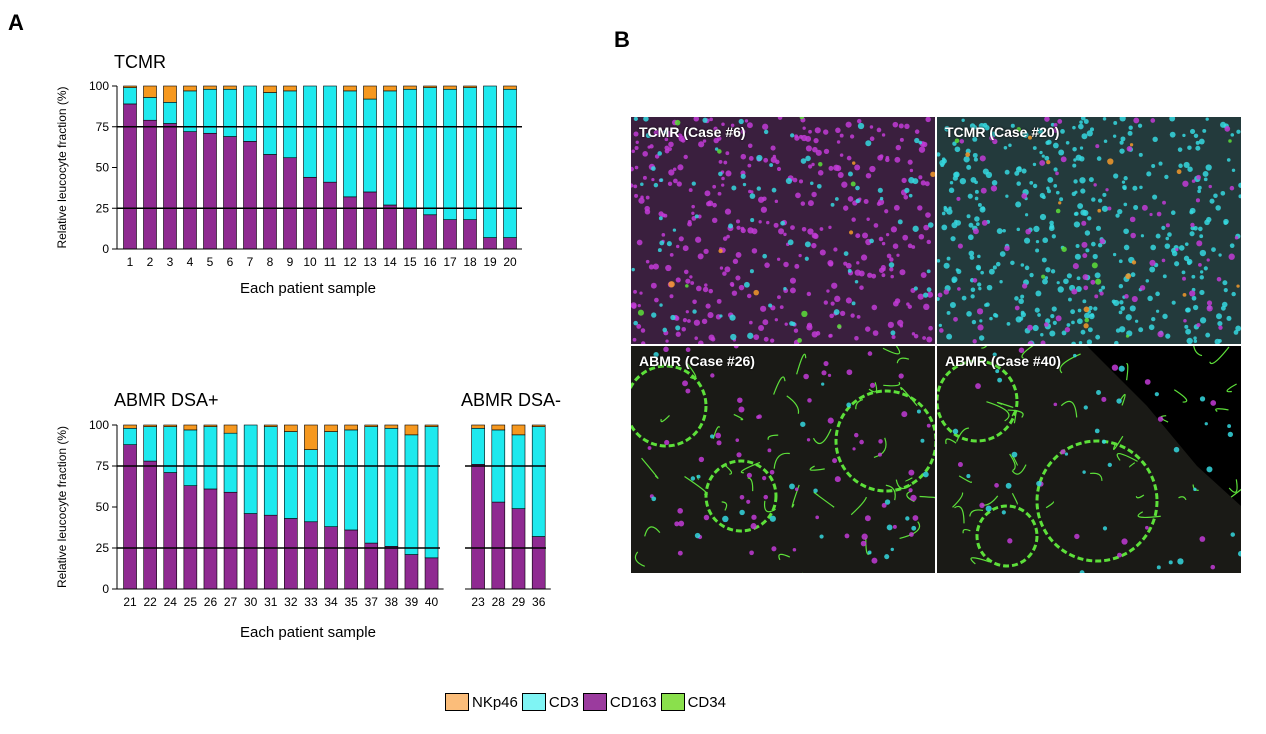  Describe the element at coordinates (1164, 426) in the screenshot. I see `micrograph-void` at that location.